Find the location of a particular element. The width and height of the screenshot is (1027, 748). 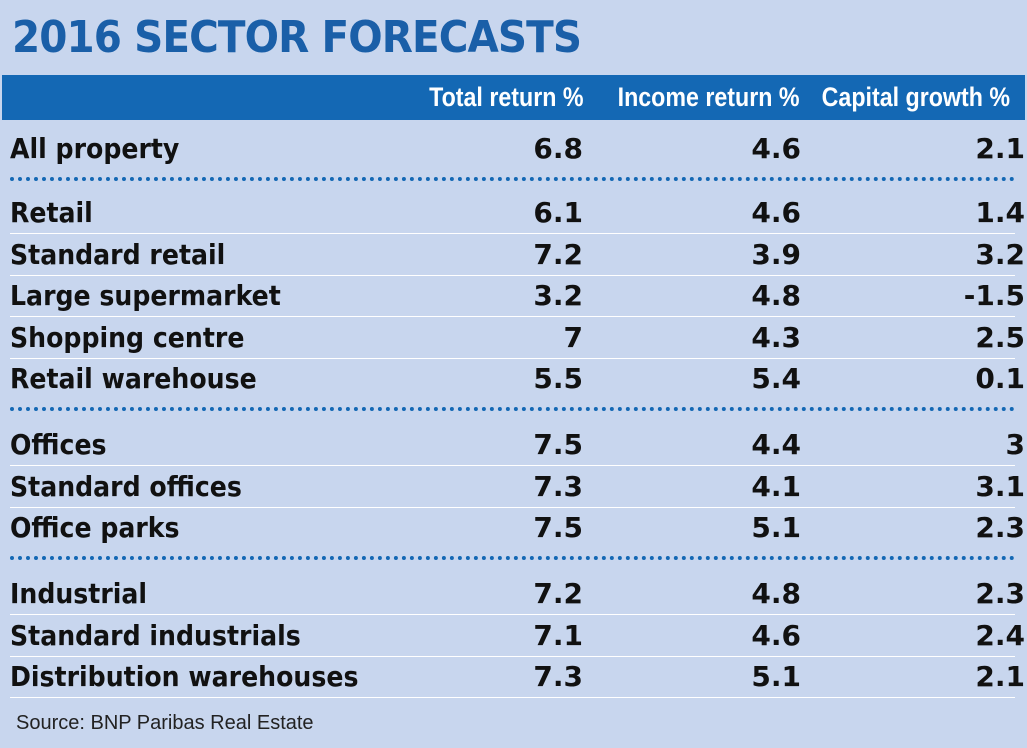

table-row: Standard industrials 7.1 4.6 2.4 is located at coordinates (513, 636).